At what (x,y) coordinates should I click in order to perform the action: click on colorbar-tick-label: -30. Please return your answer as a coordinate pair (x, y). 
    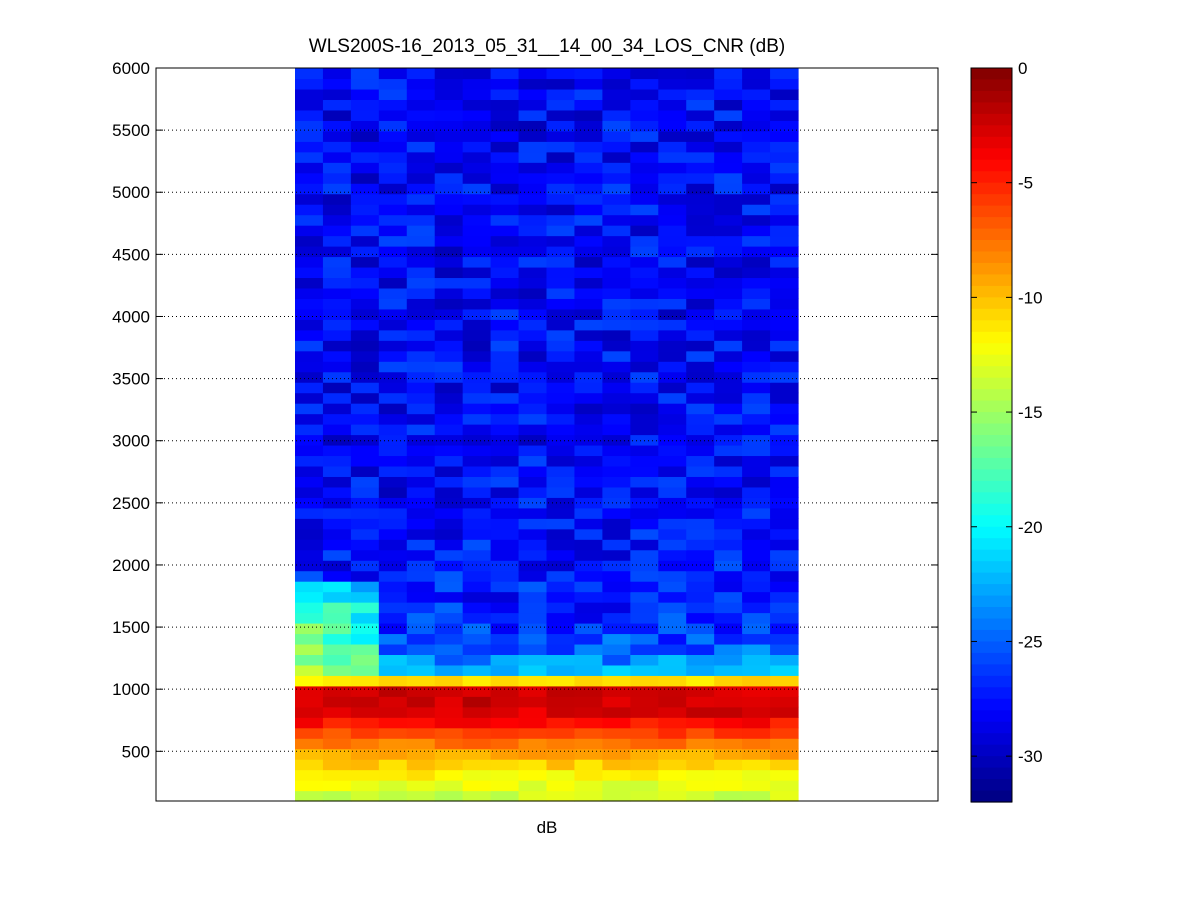
    Looking at the image, I should click on (1030, 756).